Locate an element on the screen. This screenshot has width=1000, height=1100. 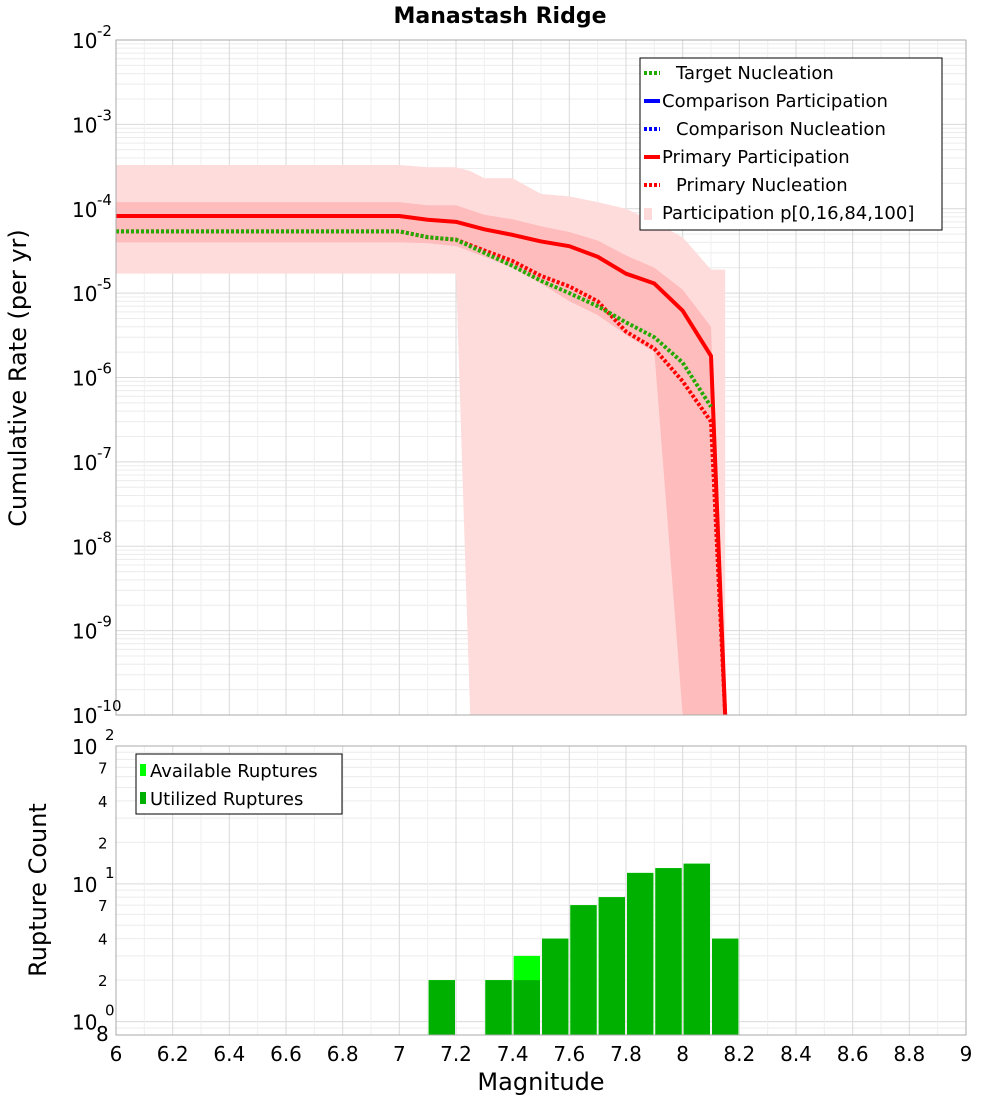
y-tick-exponent: -7 is located at coordinates (104, 453).